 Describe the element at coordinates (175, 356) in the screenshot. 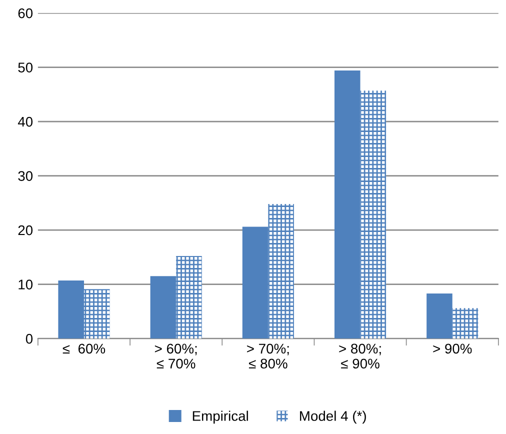

I see `x-tick-label: > 60%; ≤ 70%` at that location.